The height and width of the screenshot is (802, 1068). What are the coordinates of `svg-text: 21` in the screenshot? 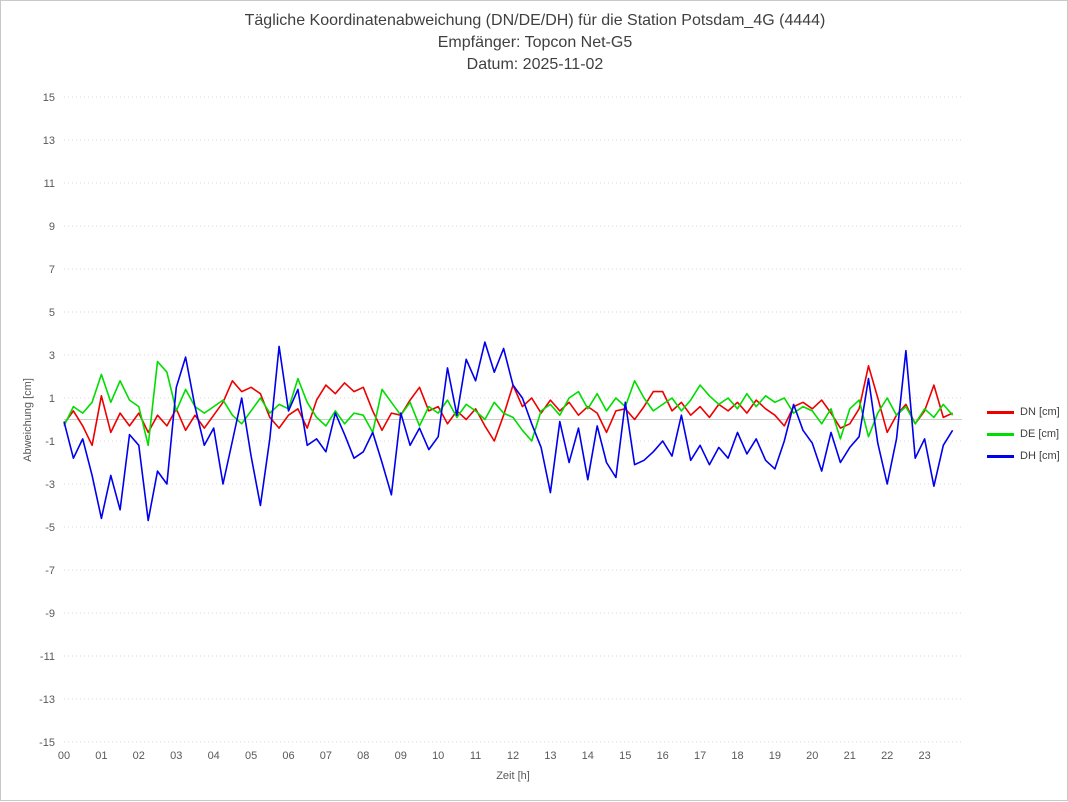 It's located at (850, 756).